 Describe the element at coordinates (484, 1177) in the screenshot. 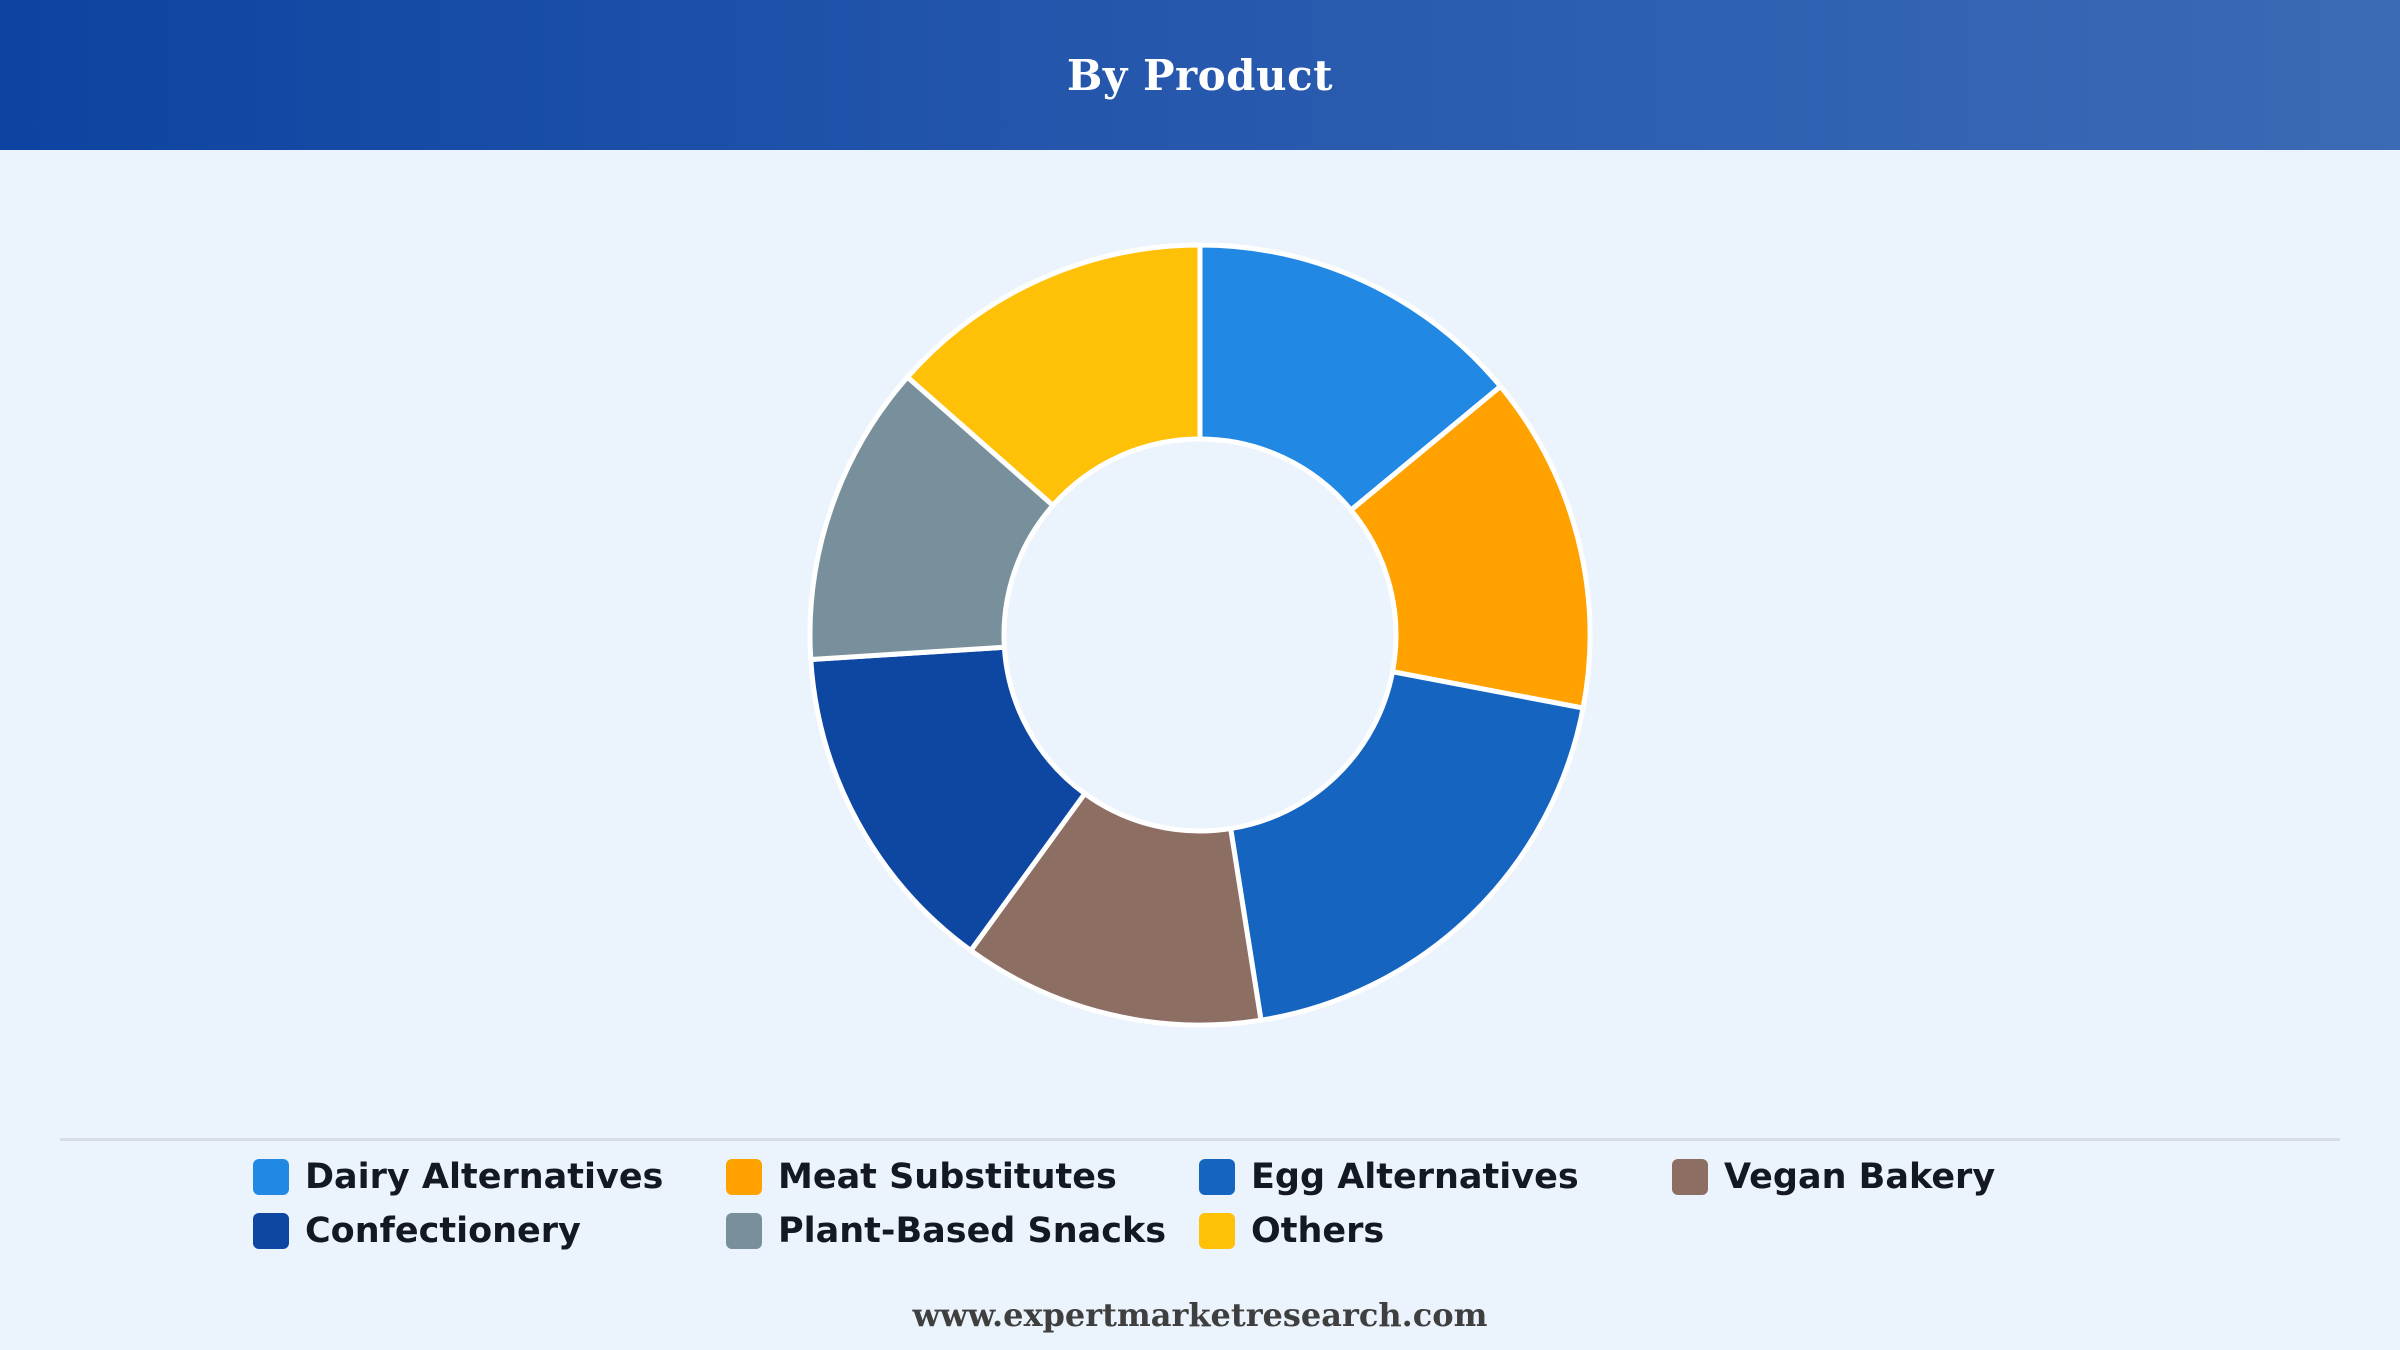

I see `legend-label: Dairy Alternatives` at that location.